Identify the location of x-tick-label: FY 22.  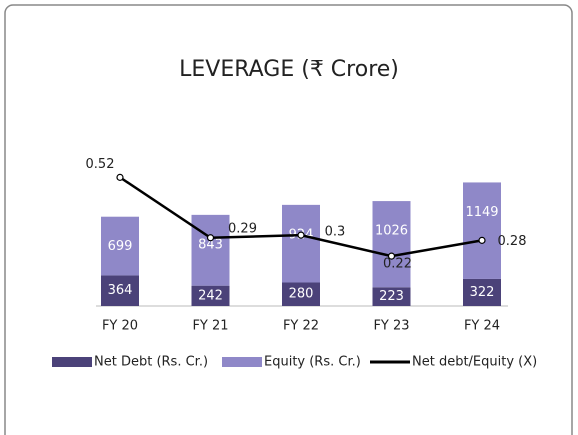
(301, 326).